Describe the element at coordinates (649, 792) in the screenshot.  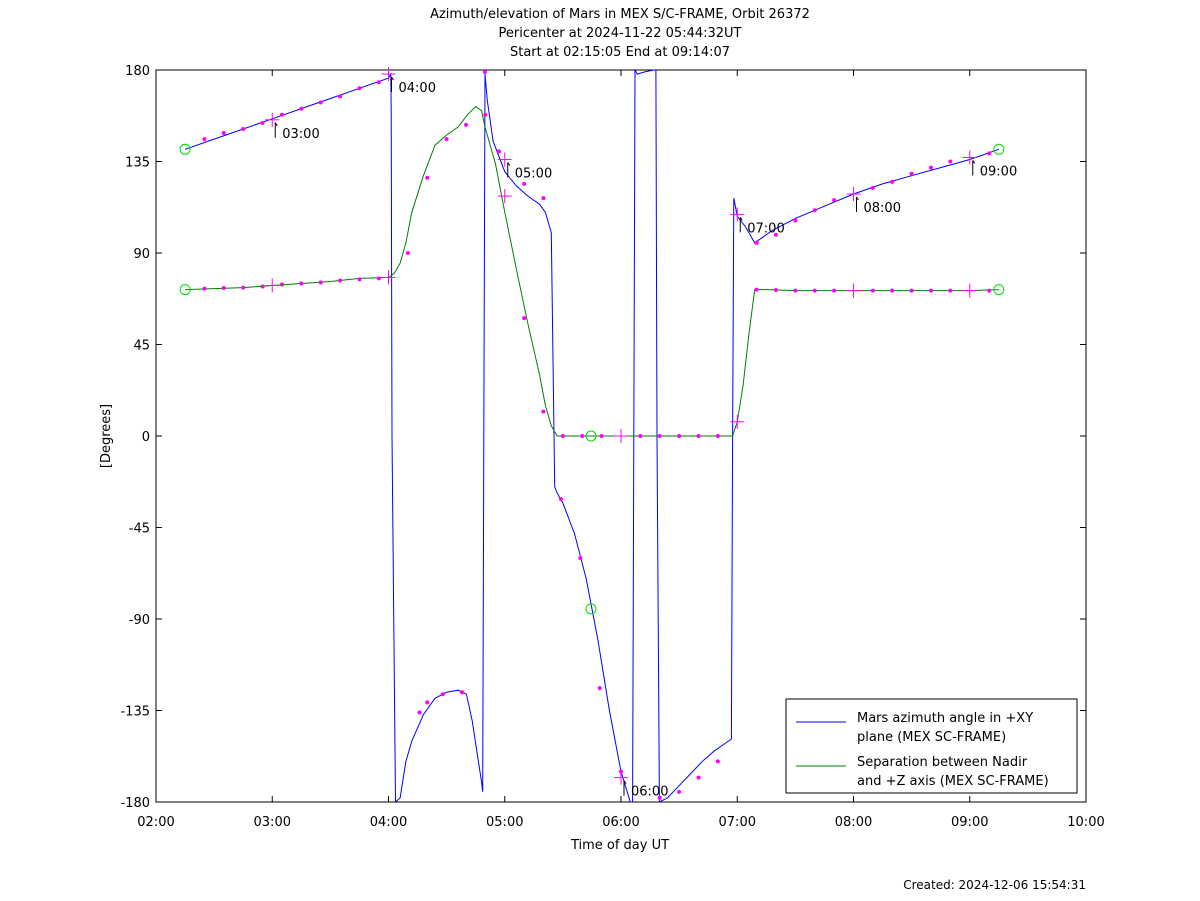
I see `hour-label: 06:00` at that location.